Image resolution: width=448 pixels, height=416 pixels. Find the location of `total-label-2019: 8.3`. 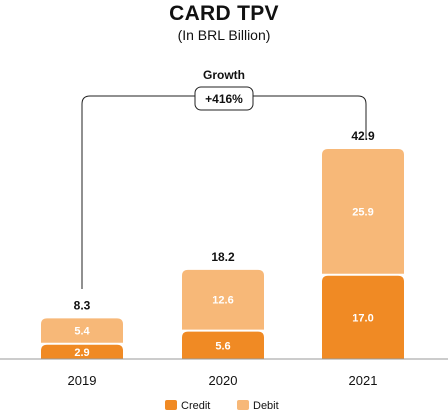

total-label-2019: 8.3 is located at coordinates (82, 305).